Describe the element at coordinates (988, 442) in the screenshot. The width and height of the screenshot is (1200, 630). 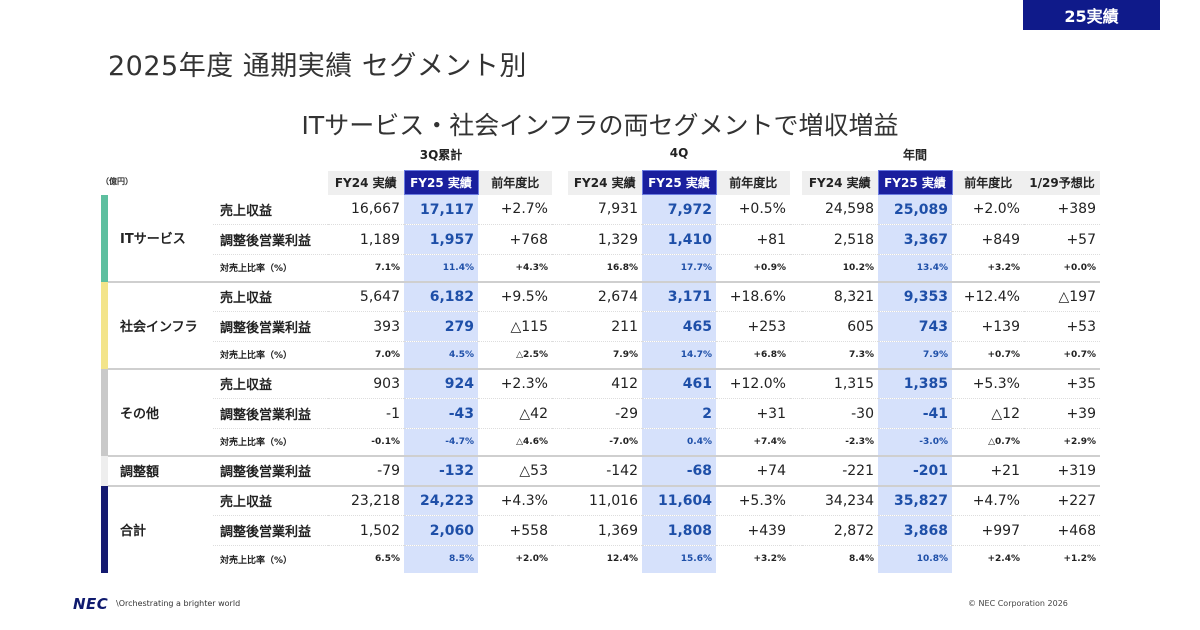
I see `cell-annual-yoy: △0.7%` at that location.